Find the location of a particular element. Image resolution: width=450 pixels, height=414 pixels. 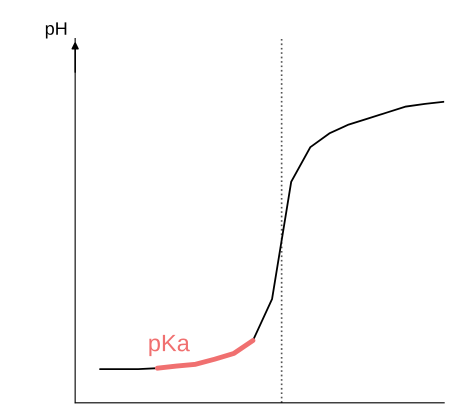

annotation: pKa is located at coordinates (169, 345).